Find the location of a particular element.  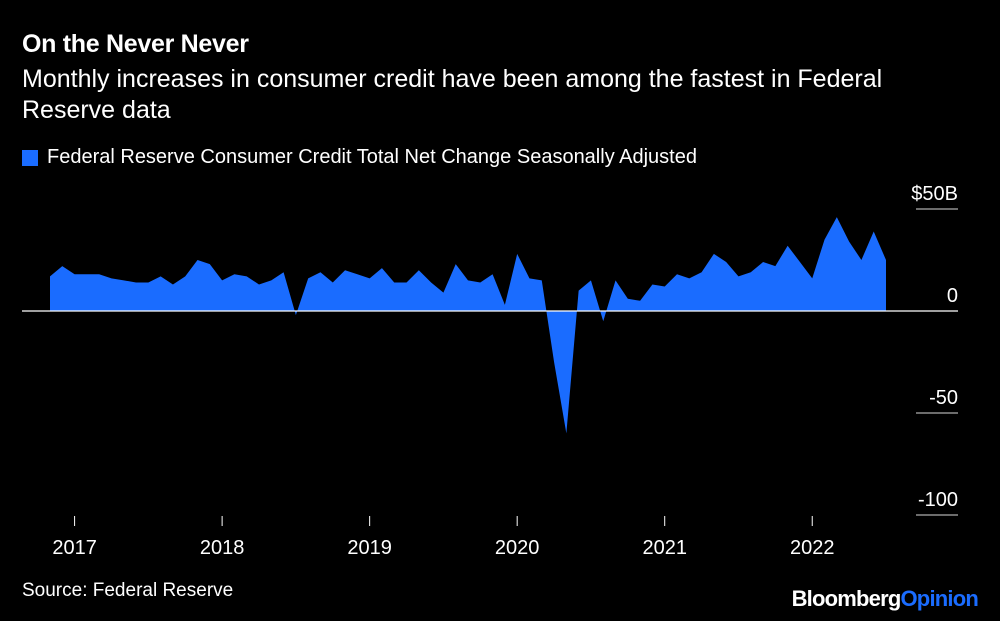

legend-swatch is located at coordinates (30, 157).